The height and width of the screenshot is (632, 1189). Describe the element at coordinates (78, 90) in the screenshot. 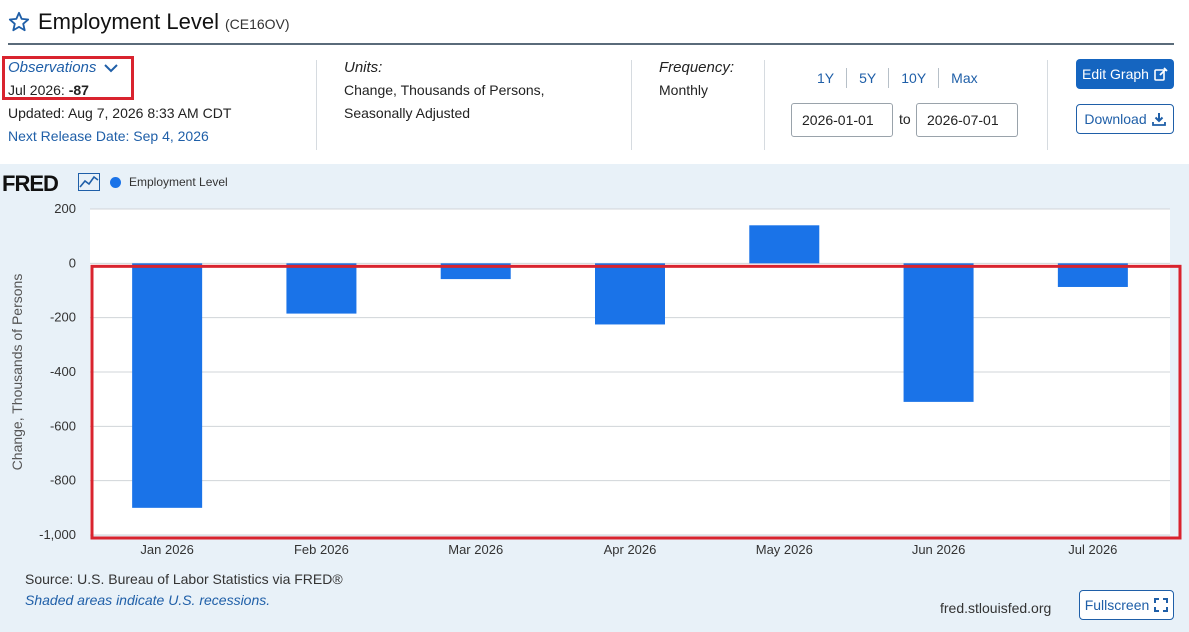

I see `observation-value: -87` at that location.